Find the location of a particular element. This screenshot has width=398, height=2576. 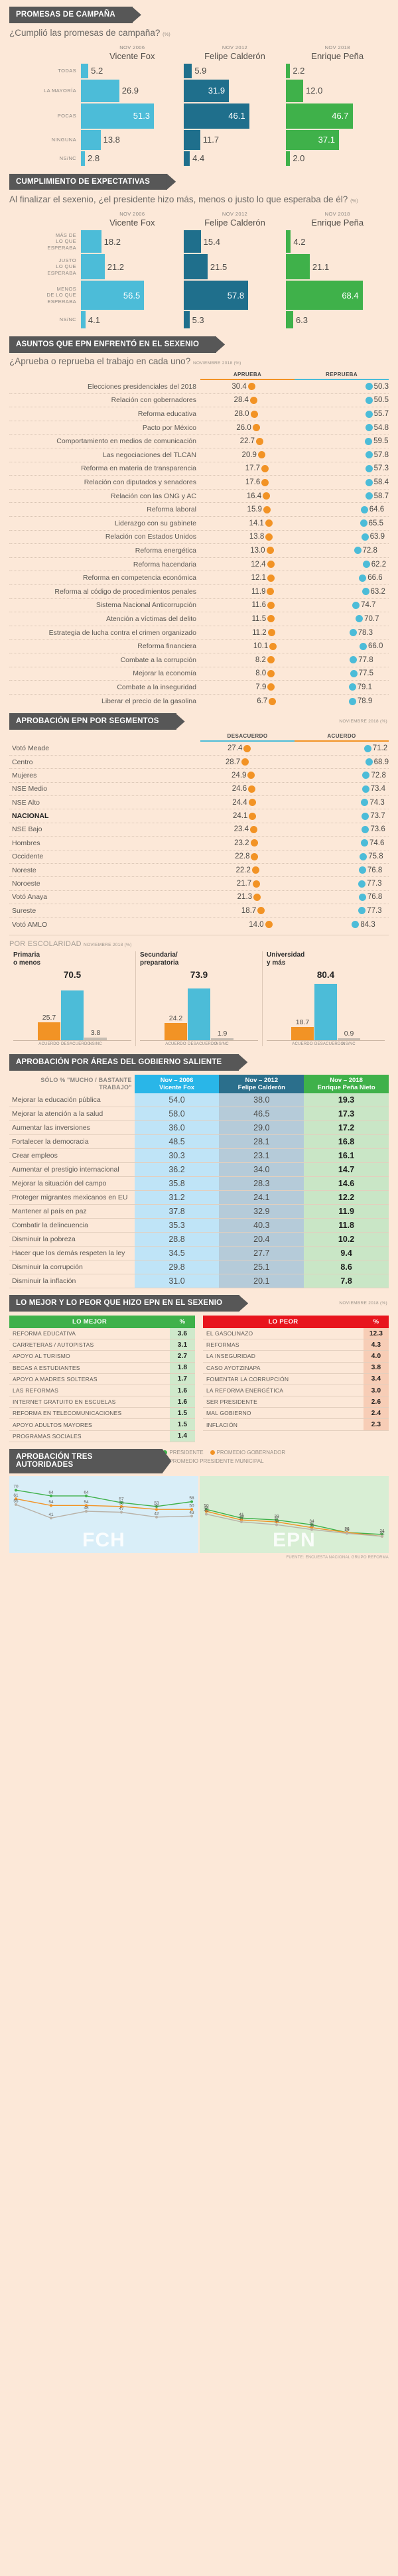

reprueba-cell: 66.0 is located at coordinates (342, 646).